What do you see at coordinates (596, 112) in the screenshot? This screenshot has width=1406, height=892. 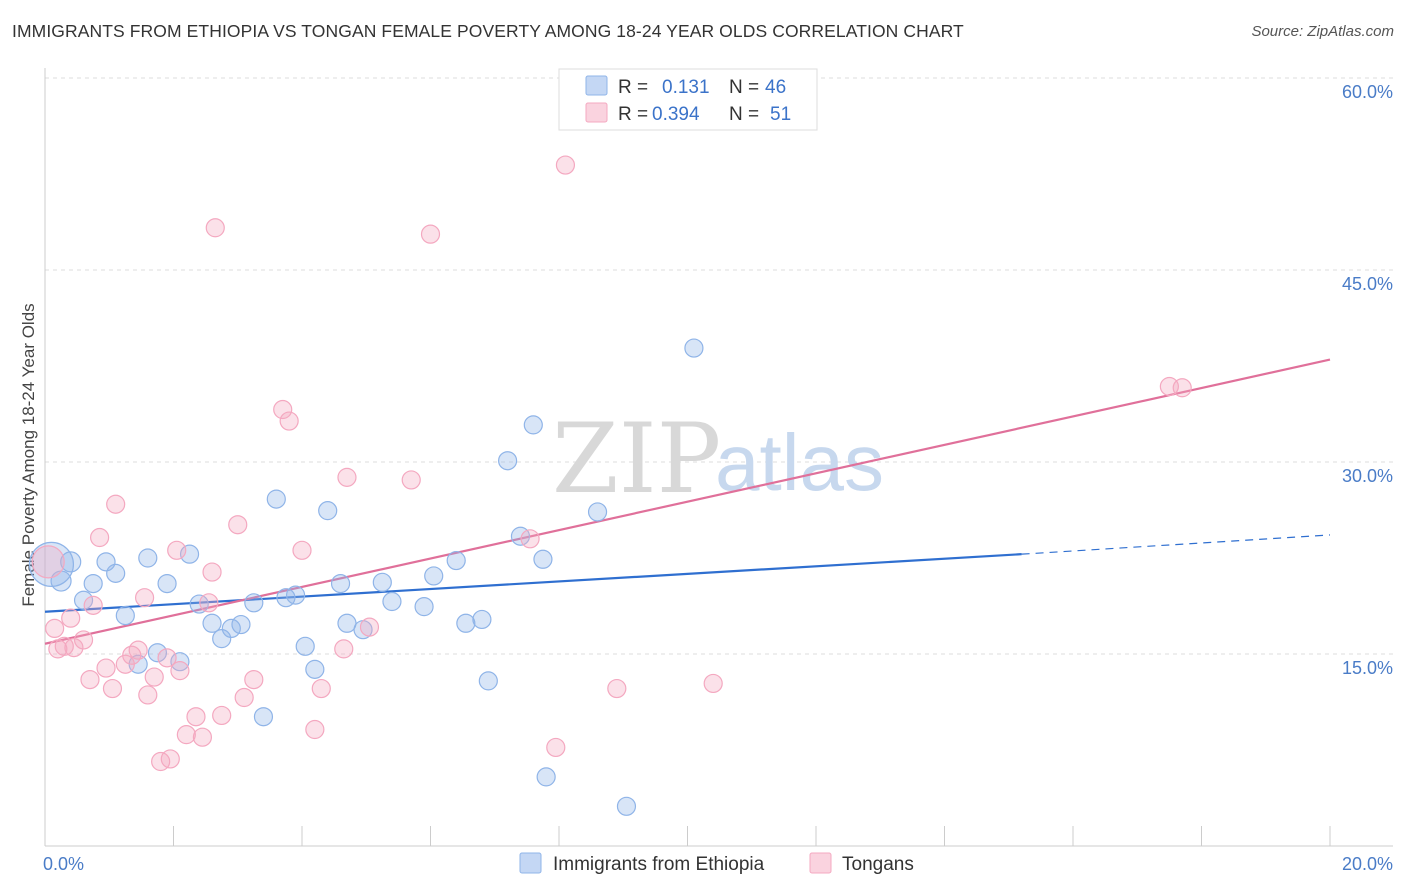 I see `legend-swatch-tongans` at bounding box center [596, 112].